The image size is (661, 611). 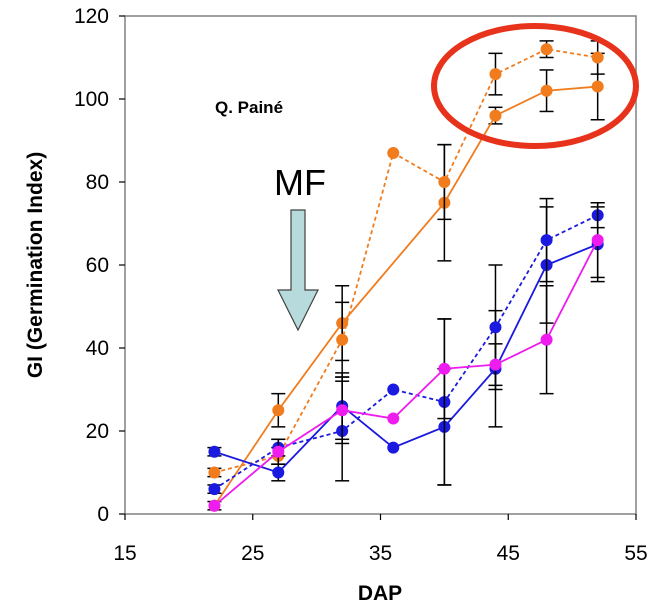 What do you see at coordinates (97, 431) in the screenshot?
I see `y-tick-label: 20` at bounding box center [97, 431].